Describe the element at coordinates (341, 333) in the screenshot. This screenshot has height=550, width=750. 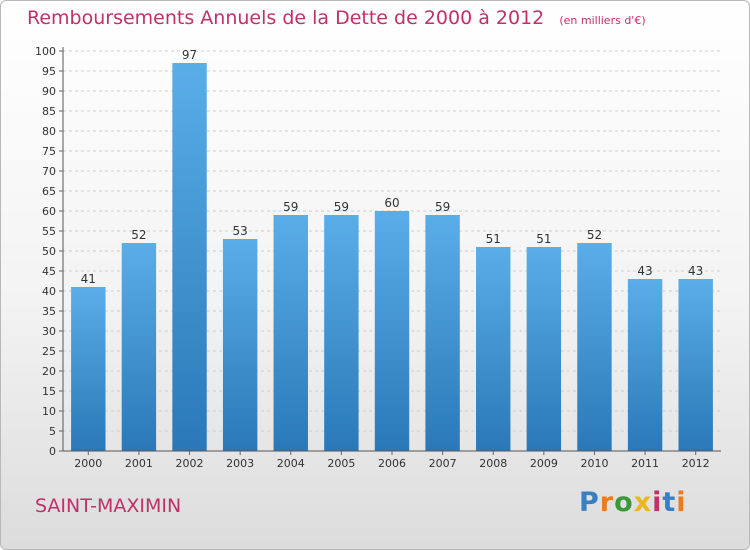
I see `bar-2005` at that location.